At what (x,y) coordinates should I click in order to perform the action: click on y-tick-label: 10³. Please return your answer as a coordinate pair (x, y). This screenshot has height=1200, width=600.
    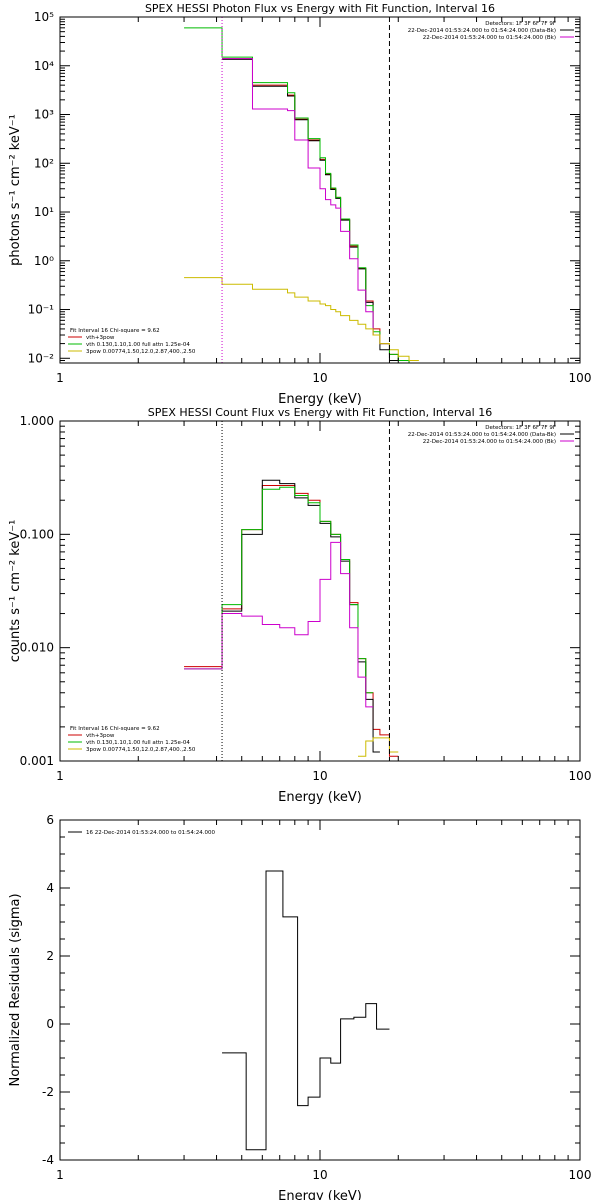
    Looking at the image, I should click on (44, 115).